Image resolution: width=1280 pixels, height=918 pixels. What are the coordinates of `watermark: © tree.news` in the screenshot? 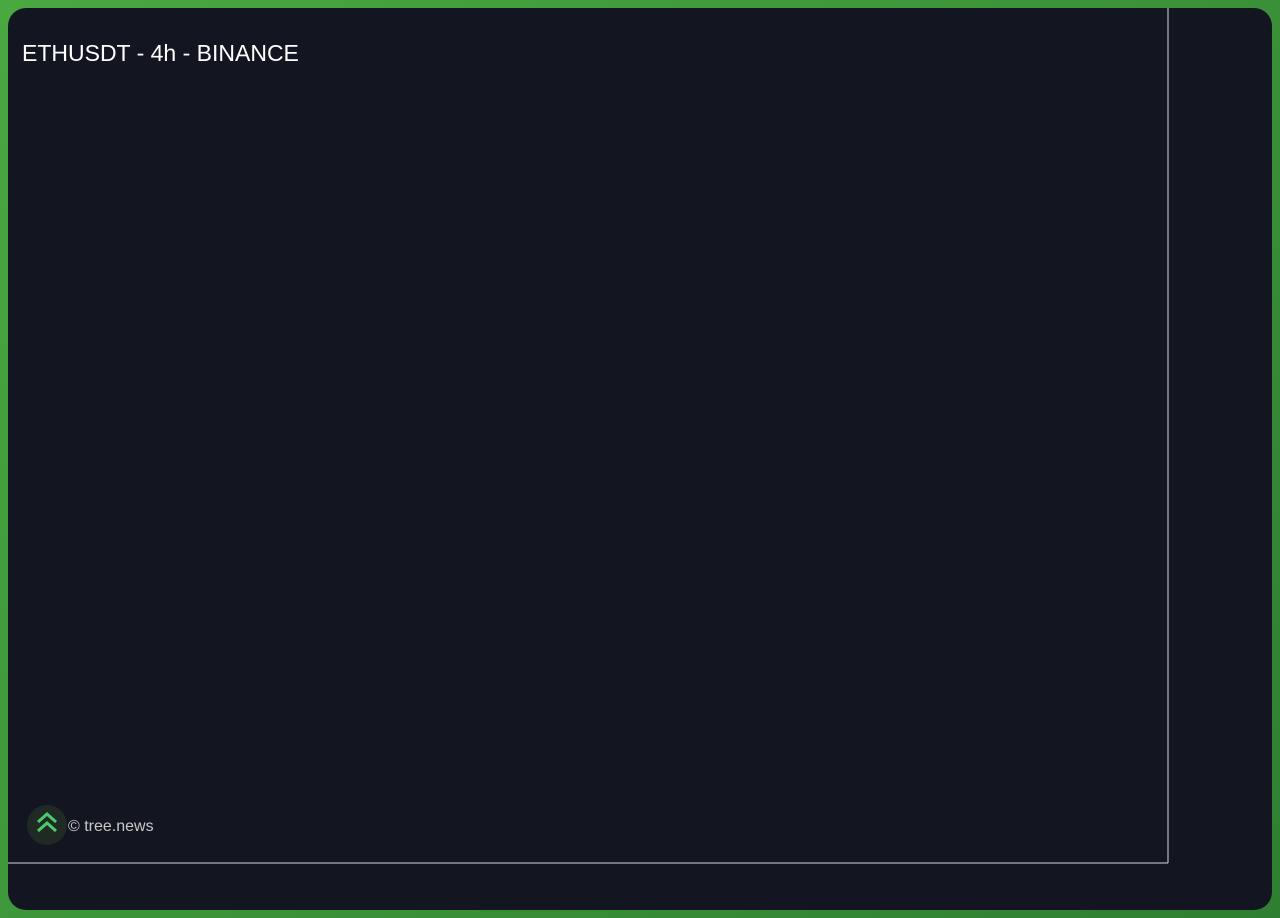 It's located at (111, 826).